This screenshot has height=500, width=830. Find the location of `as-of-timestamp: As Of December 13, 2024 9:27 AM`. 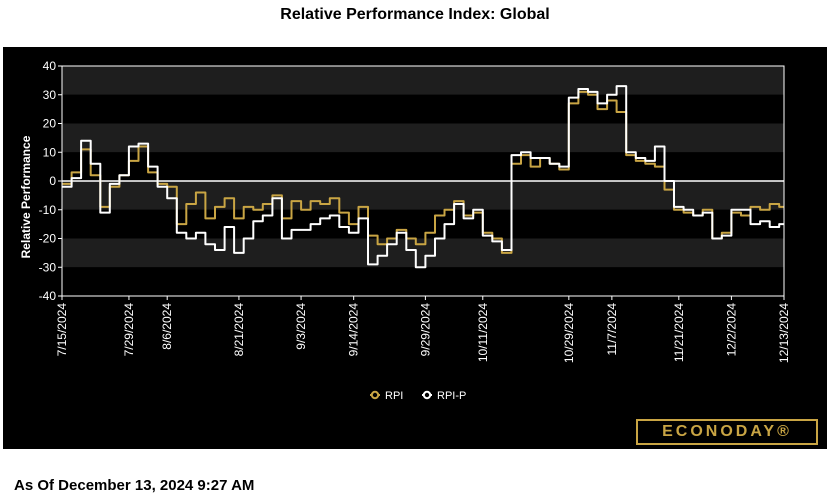

as-of-timestamp: As Of December 13, 2024 9:27 AM is located at coordinates (134, 485).